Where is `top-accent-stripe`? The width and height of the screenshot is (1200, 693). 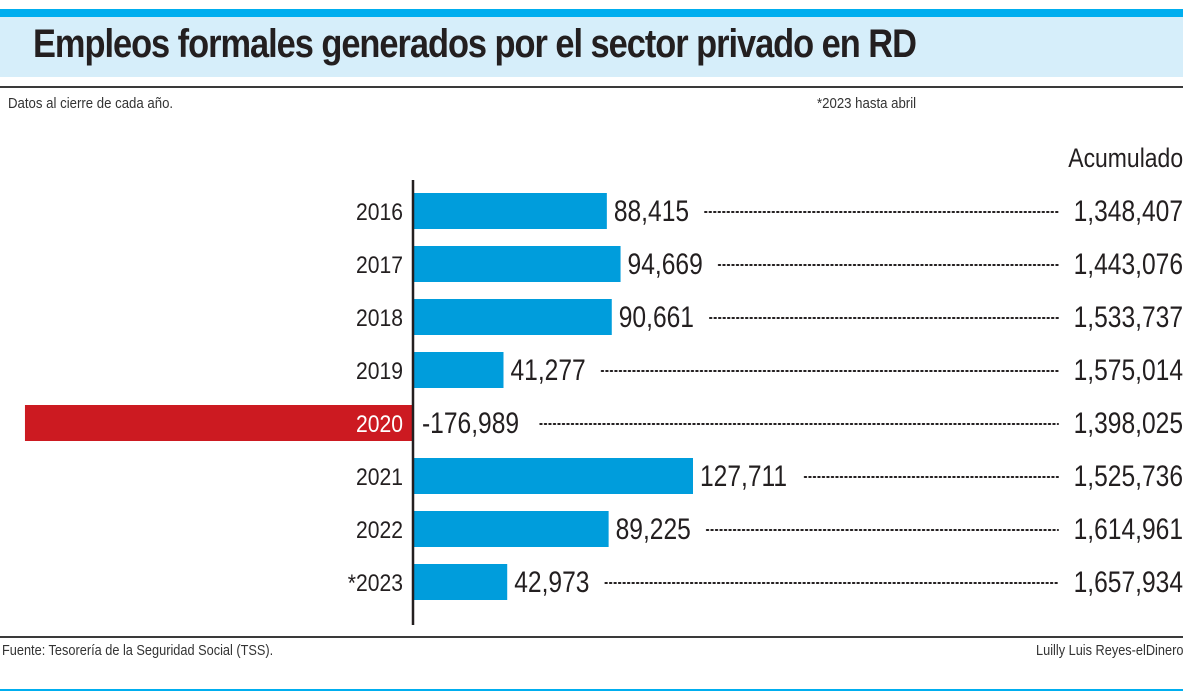 top-accent-stripe is located at coordinates (591, 13).